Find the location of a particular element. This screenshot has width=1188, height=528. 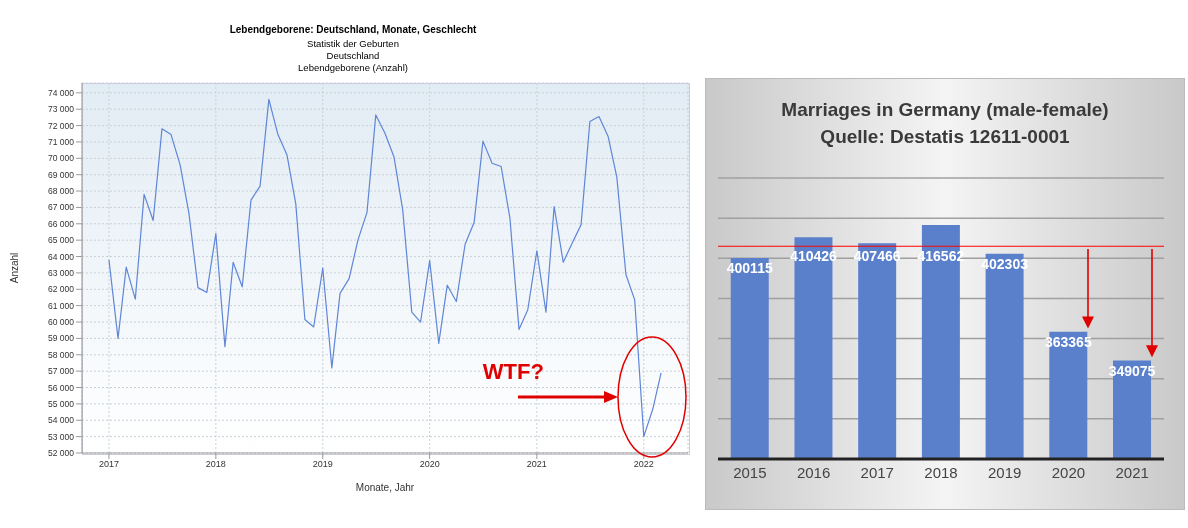

chart-subtitle: Statistik der Geburten Deutschland Lebendgeborene (Anzahl) is located at coordinates (353, 56).